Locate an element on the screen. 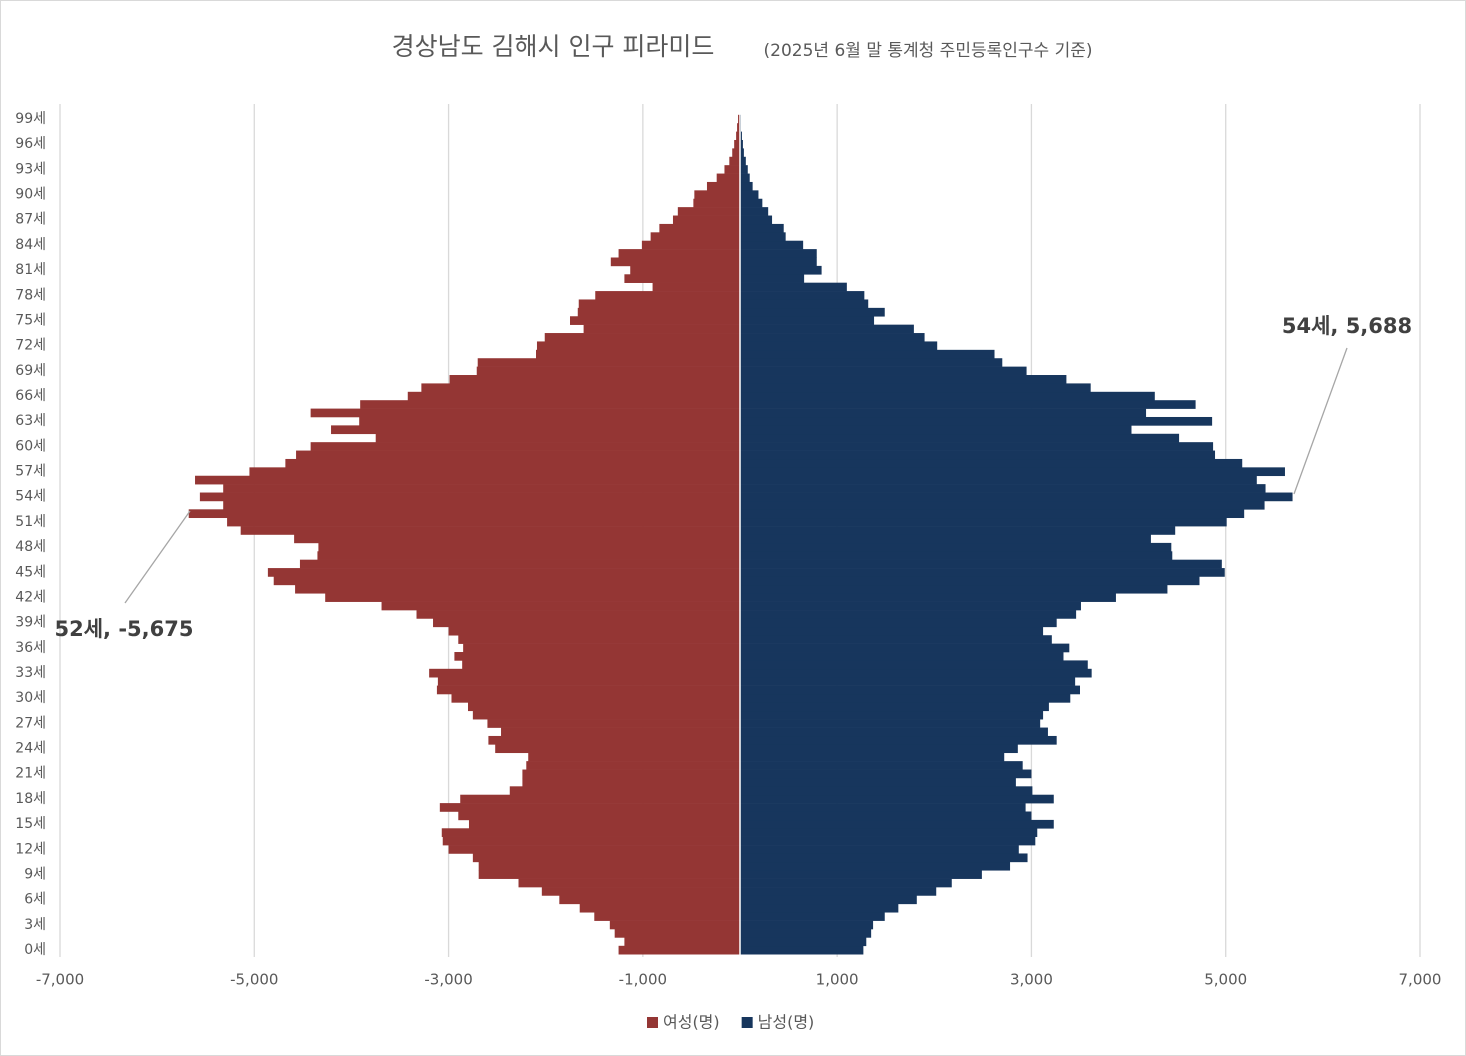  y-tick-label: 87세 is located at coordinates (30, 220).